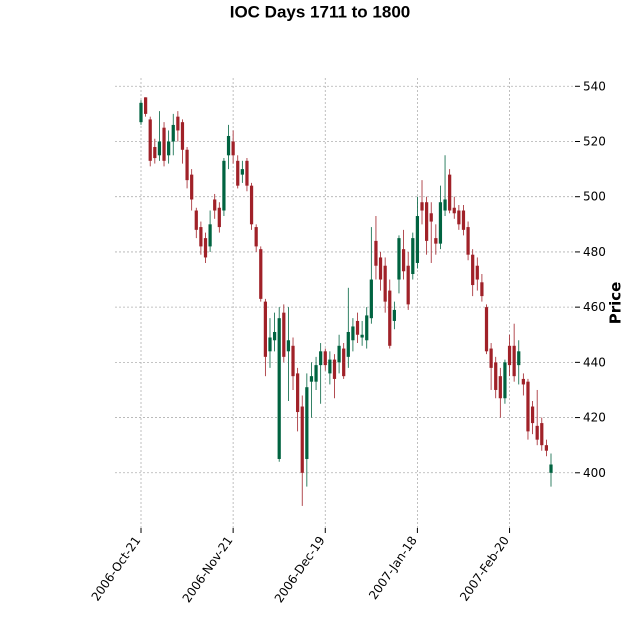 This screenshot has width=640, height=640. What do you see at coordinates (300, 570) in the screenshot?
I see `x-tick-label: 2006-Dec-19` at bounding box center [300, 570].